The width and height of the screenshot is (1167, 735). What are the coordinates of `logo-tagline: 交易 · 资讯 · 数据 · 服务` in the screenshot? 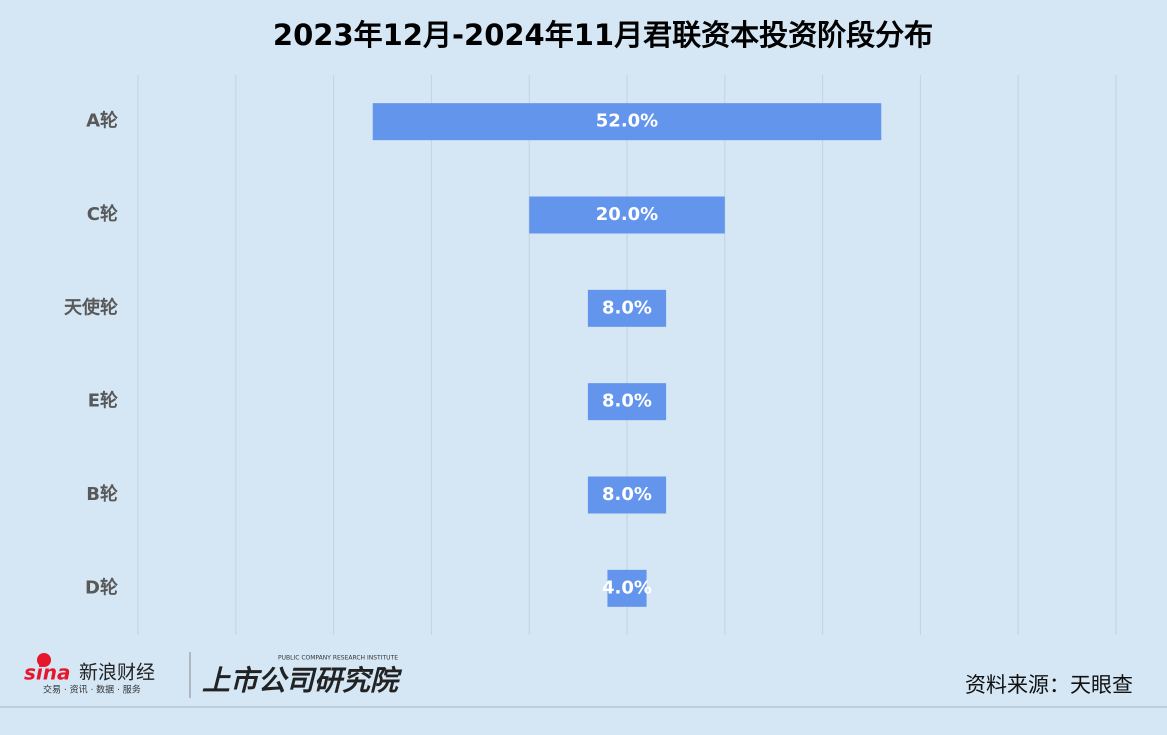 It's located at (92, 690).